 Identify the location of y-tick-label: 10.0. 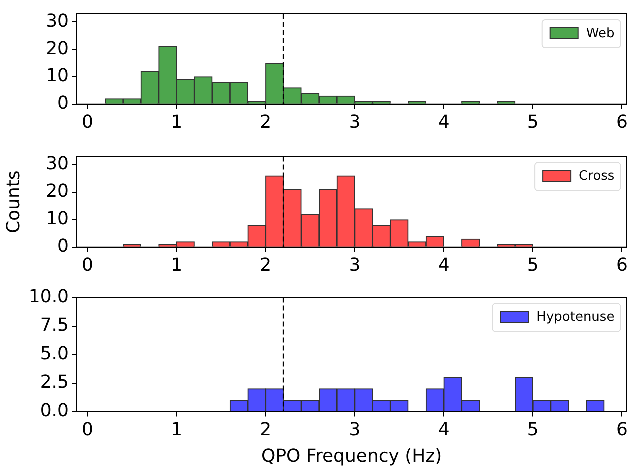
(48, 297).